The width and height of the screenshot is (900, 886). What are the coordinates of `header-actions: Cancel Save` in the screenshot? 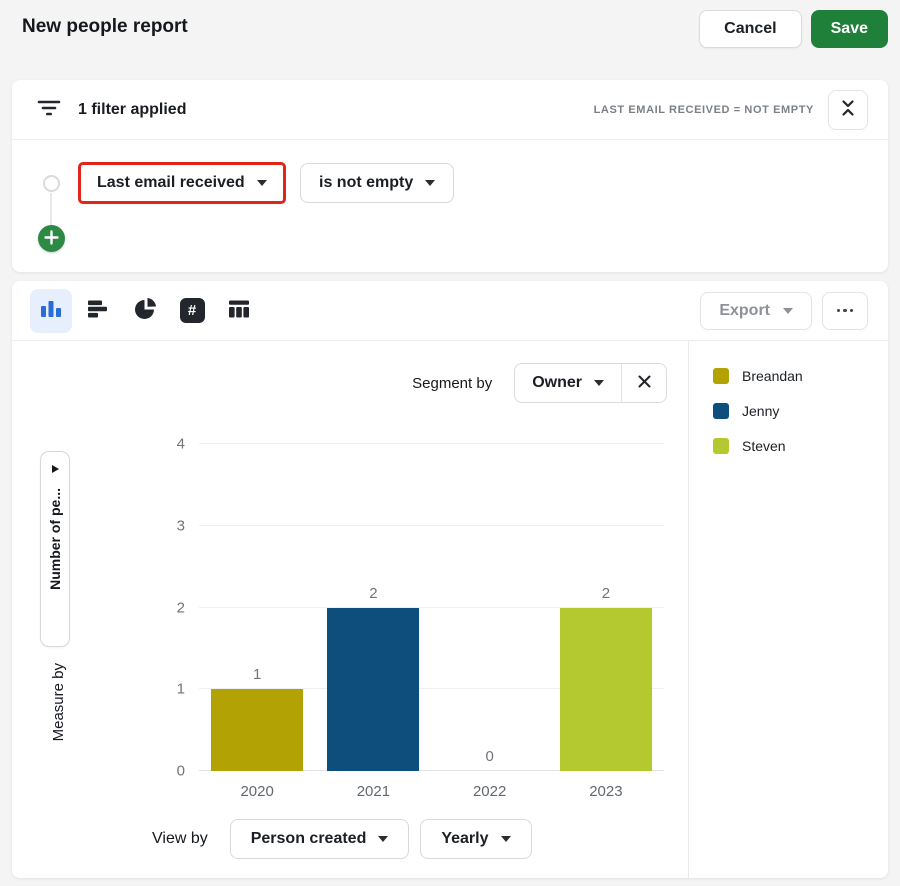 It's located at (793, 29).